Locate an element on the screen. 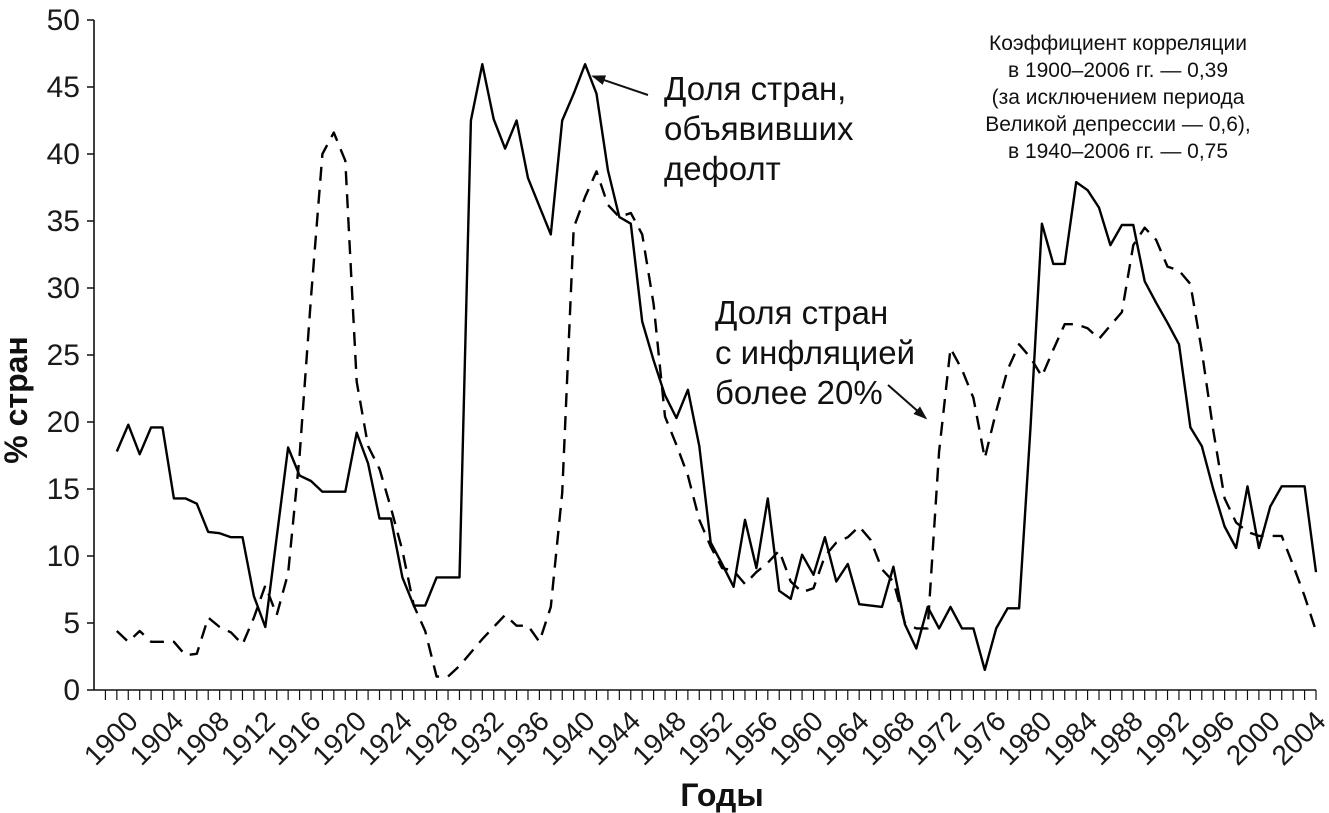 The width and height of the screenshot is (1329, 813). inflation-label: Доля стран с инфляцией более 20% is located at coordinates (815, 352).